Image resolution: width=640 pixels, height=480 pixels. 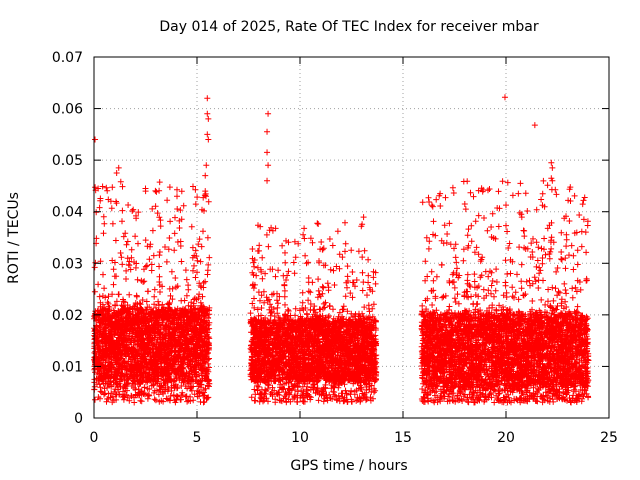 I want to click on y-tick-label: 0.05, so click(x=67, y=161).